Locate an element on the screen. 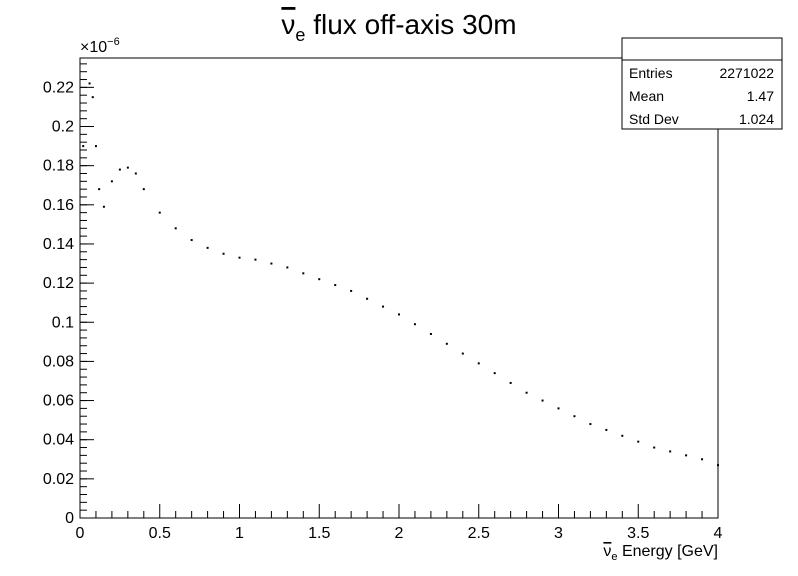  y-tick-label: 0.12 is located at coordinates (58, 283).